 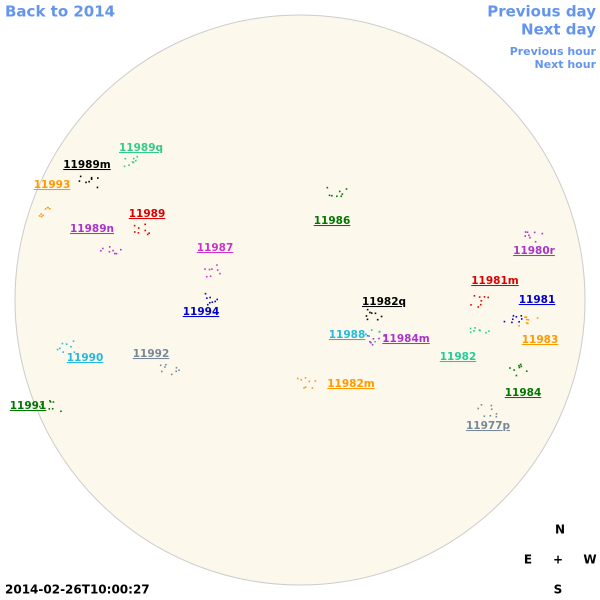 What do you see at coordinates (553, 51) in the screenshot?
I see `previous-hour-link: Previous hour` at bounding box center [553, 51].